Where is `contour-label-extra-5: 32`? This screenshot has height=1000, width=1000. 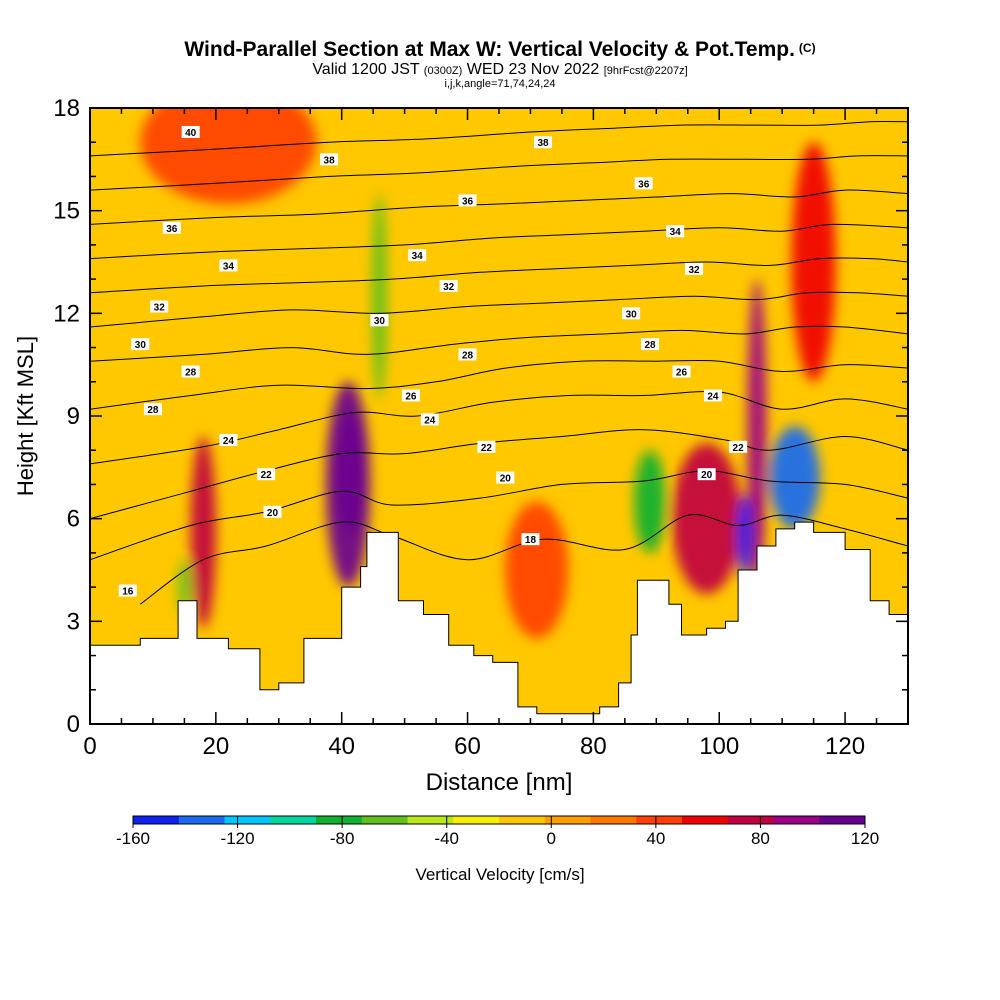
contour-label-extra-5: 32 is located at coordinates (159, 306).